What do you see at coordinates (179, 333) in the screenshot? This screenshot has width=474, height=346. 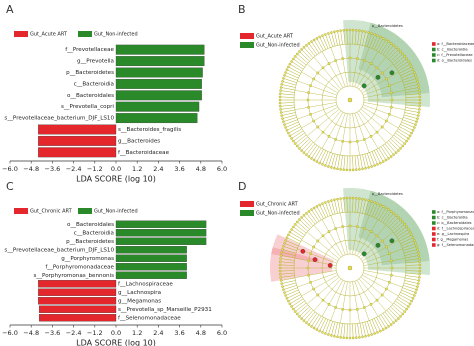 I see `x-tick-label: 3.6` at bounding box center [179, 333].